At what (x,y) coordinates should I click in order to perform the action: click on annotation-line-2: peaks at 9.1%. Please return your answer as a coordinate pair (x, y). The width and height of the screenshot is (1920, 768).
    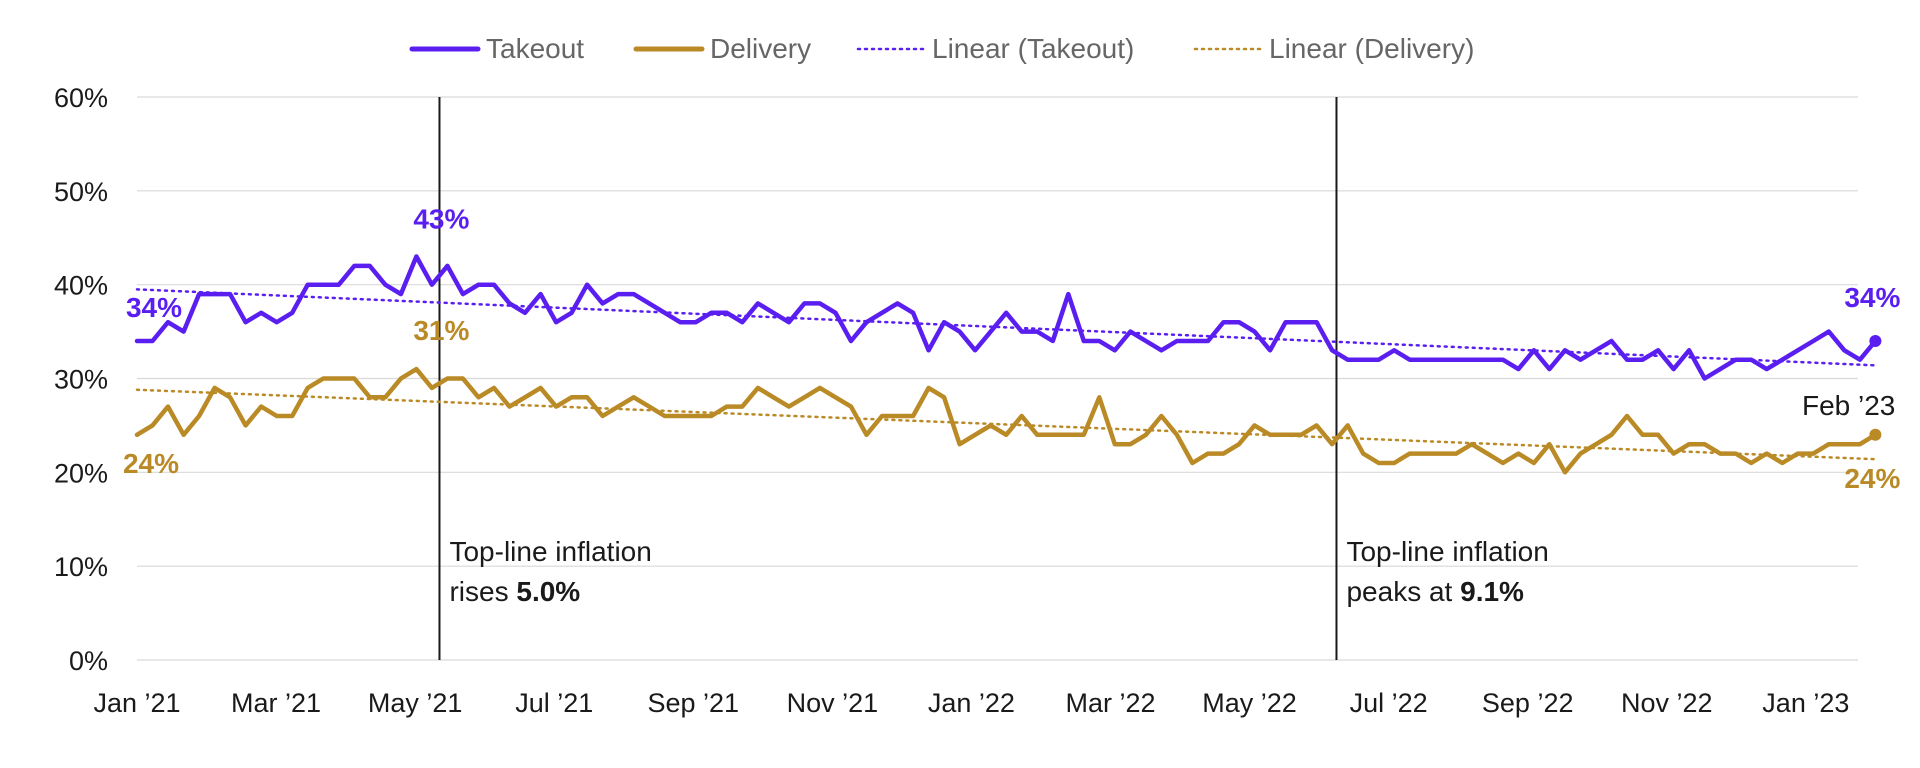
    Looking at the image, I should click on (1435, 591).